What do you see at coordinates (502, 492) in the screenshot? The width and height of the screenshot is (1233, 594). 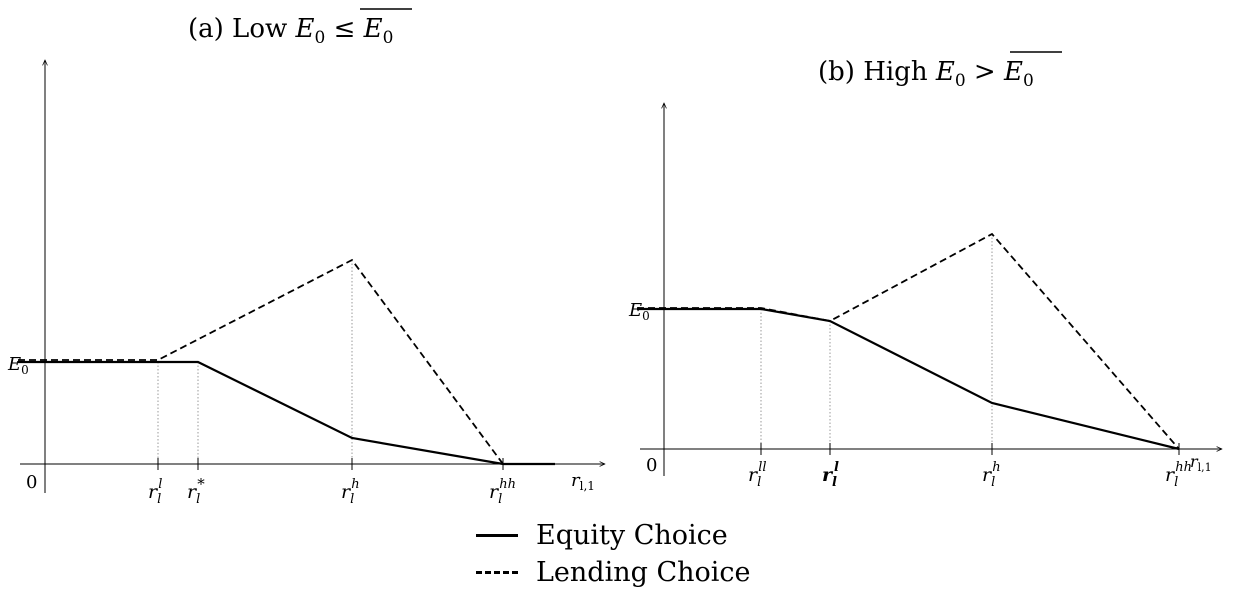 I see `panel-a-tick-label-rhh: rlhh` at bounding box center [502, 492].